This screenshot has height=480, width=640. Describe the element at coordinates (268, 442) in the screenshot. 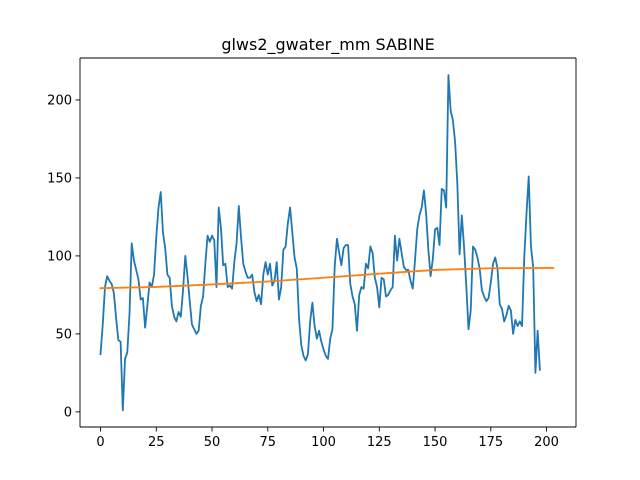

I see `x-tick-label: 75` at that location.